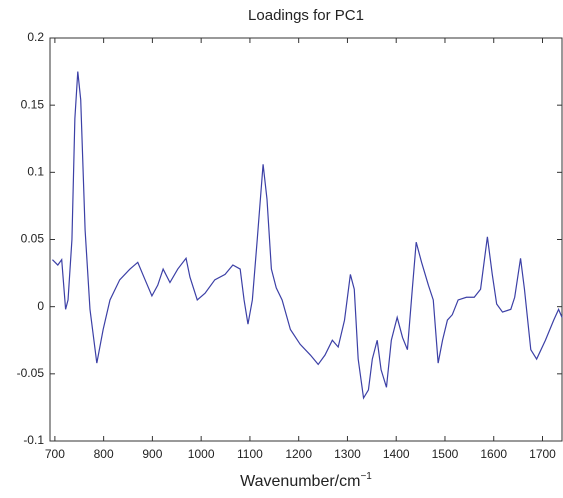  Describe the element at coordinates (33, 239) in the screenshot. I see `y-tick-label: 0.05` at that location.